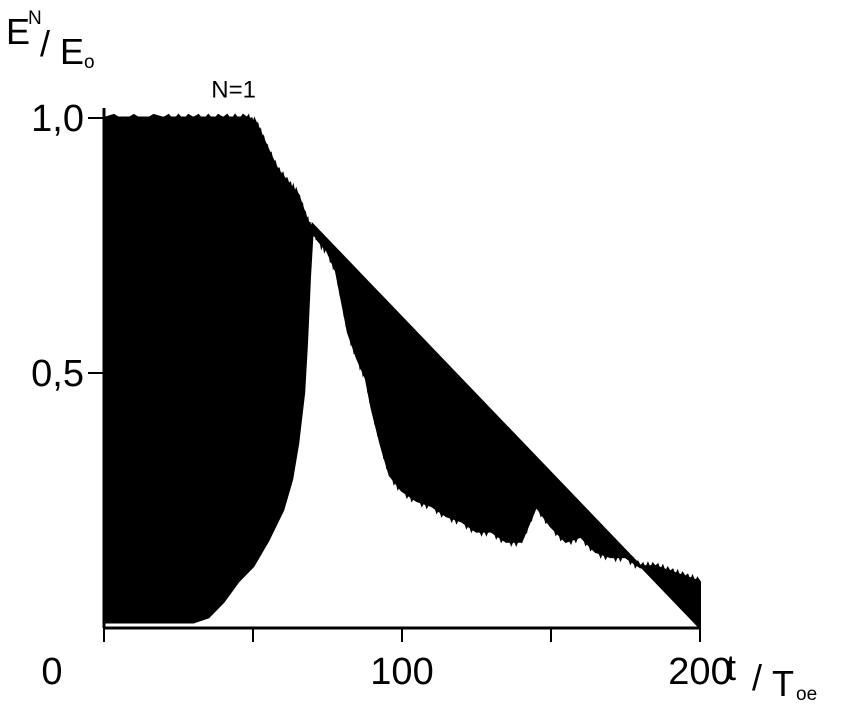 The image size is (853, 711). Describe the element at coordinates (806, 694) in the screenshot. I see `xlabel-sub: oe` at that location.